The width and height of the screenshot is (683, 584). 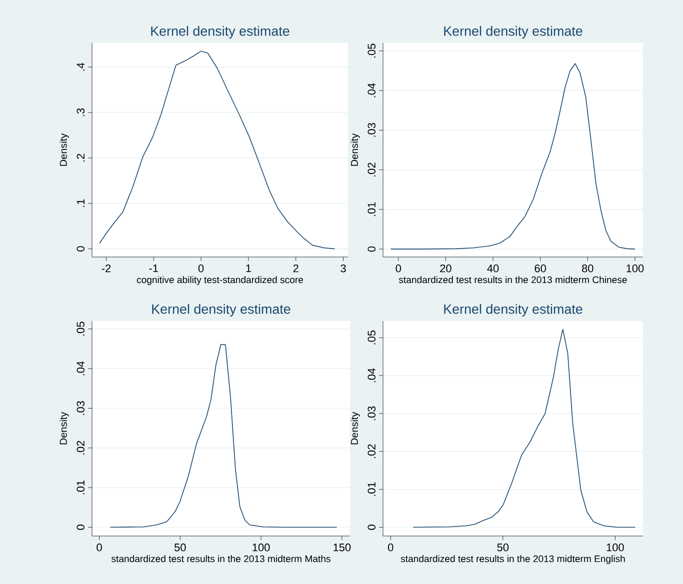 I want to click on y-tick-label: .4, so click(x=80, y=66).